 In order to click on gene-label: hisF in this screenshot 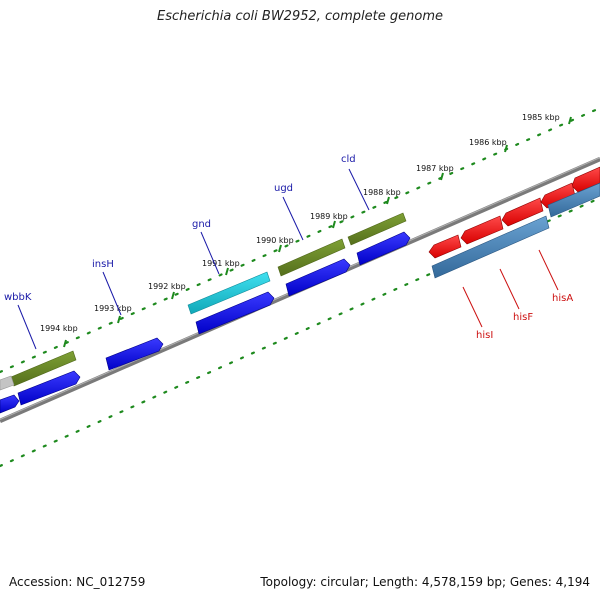, I will do `click(523, 317)`.